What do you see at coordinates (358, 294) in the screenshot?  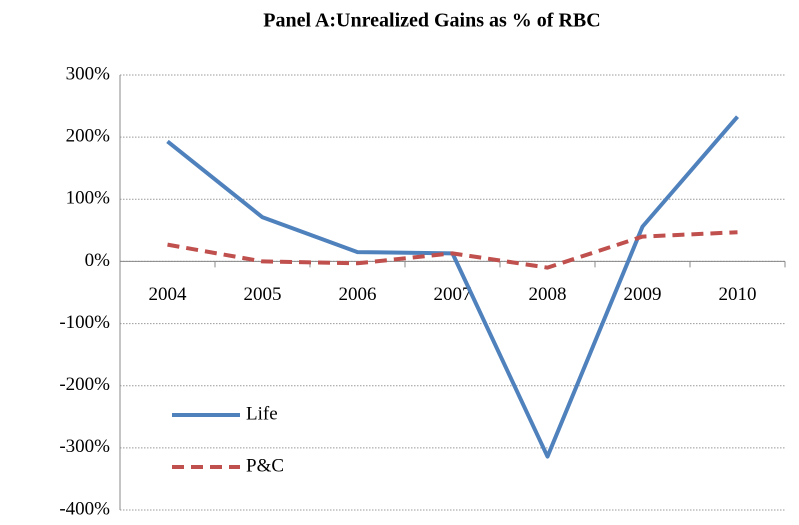 I see `x-tick-label: 2006` at bounding box center [358, 294].